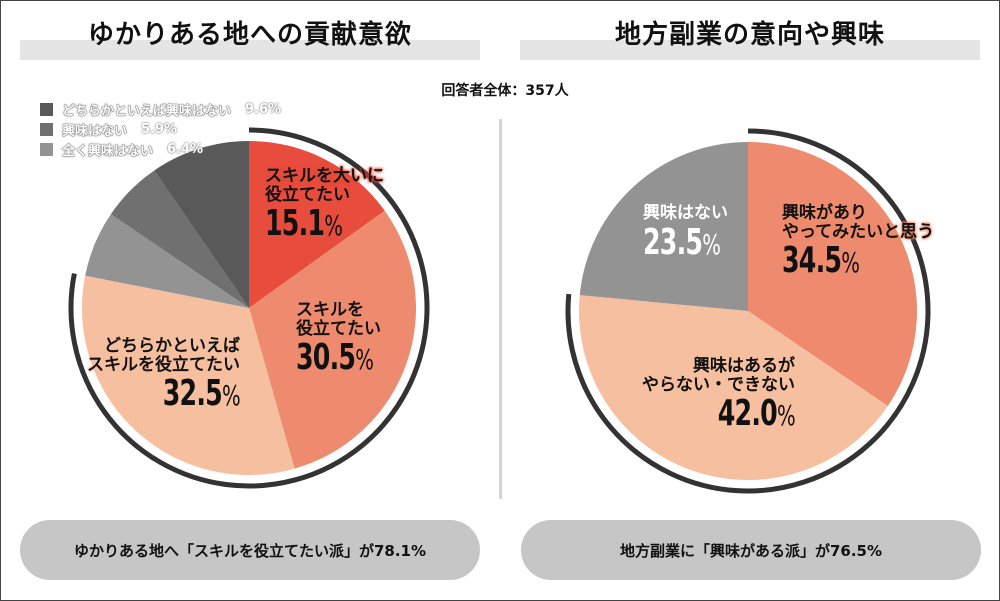  I want to click on slice-value-number: 15.1, so click(295, 224).